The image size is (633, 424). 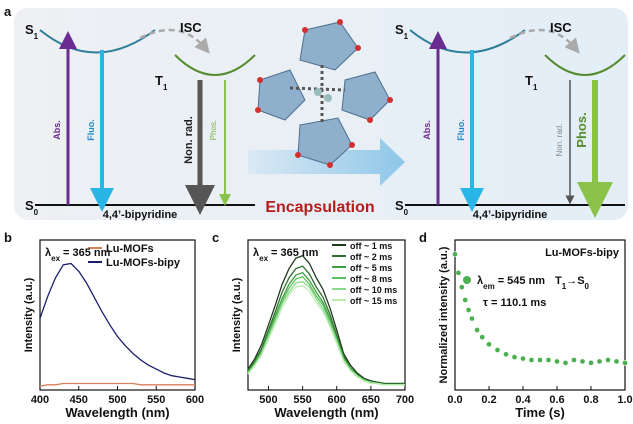 I want to click on legend-label: off ~ 15 ms, so click(x=373, y=301).